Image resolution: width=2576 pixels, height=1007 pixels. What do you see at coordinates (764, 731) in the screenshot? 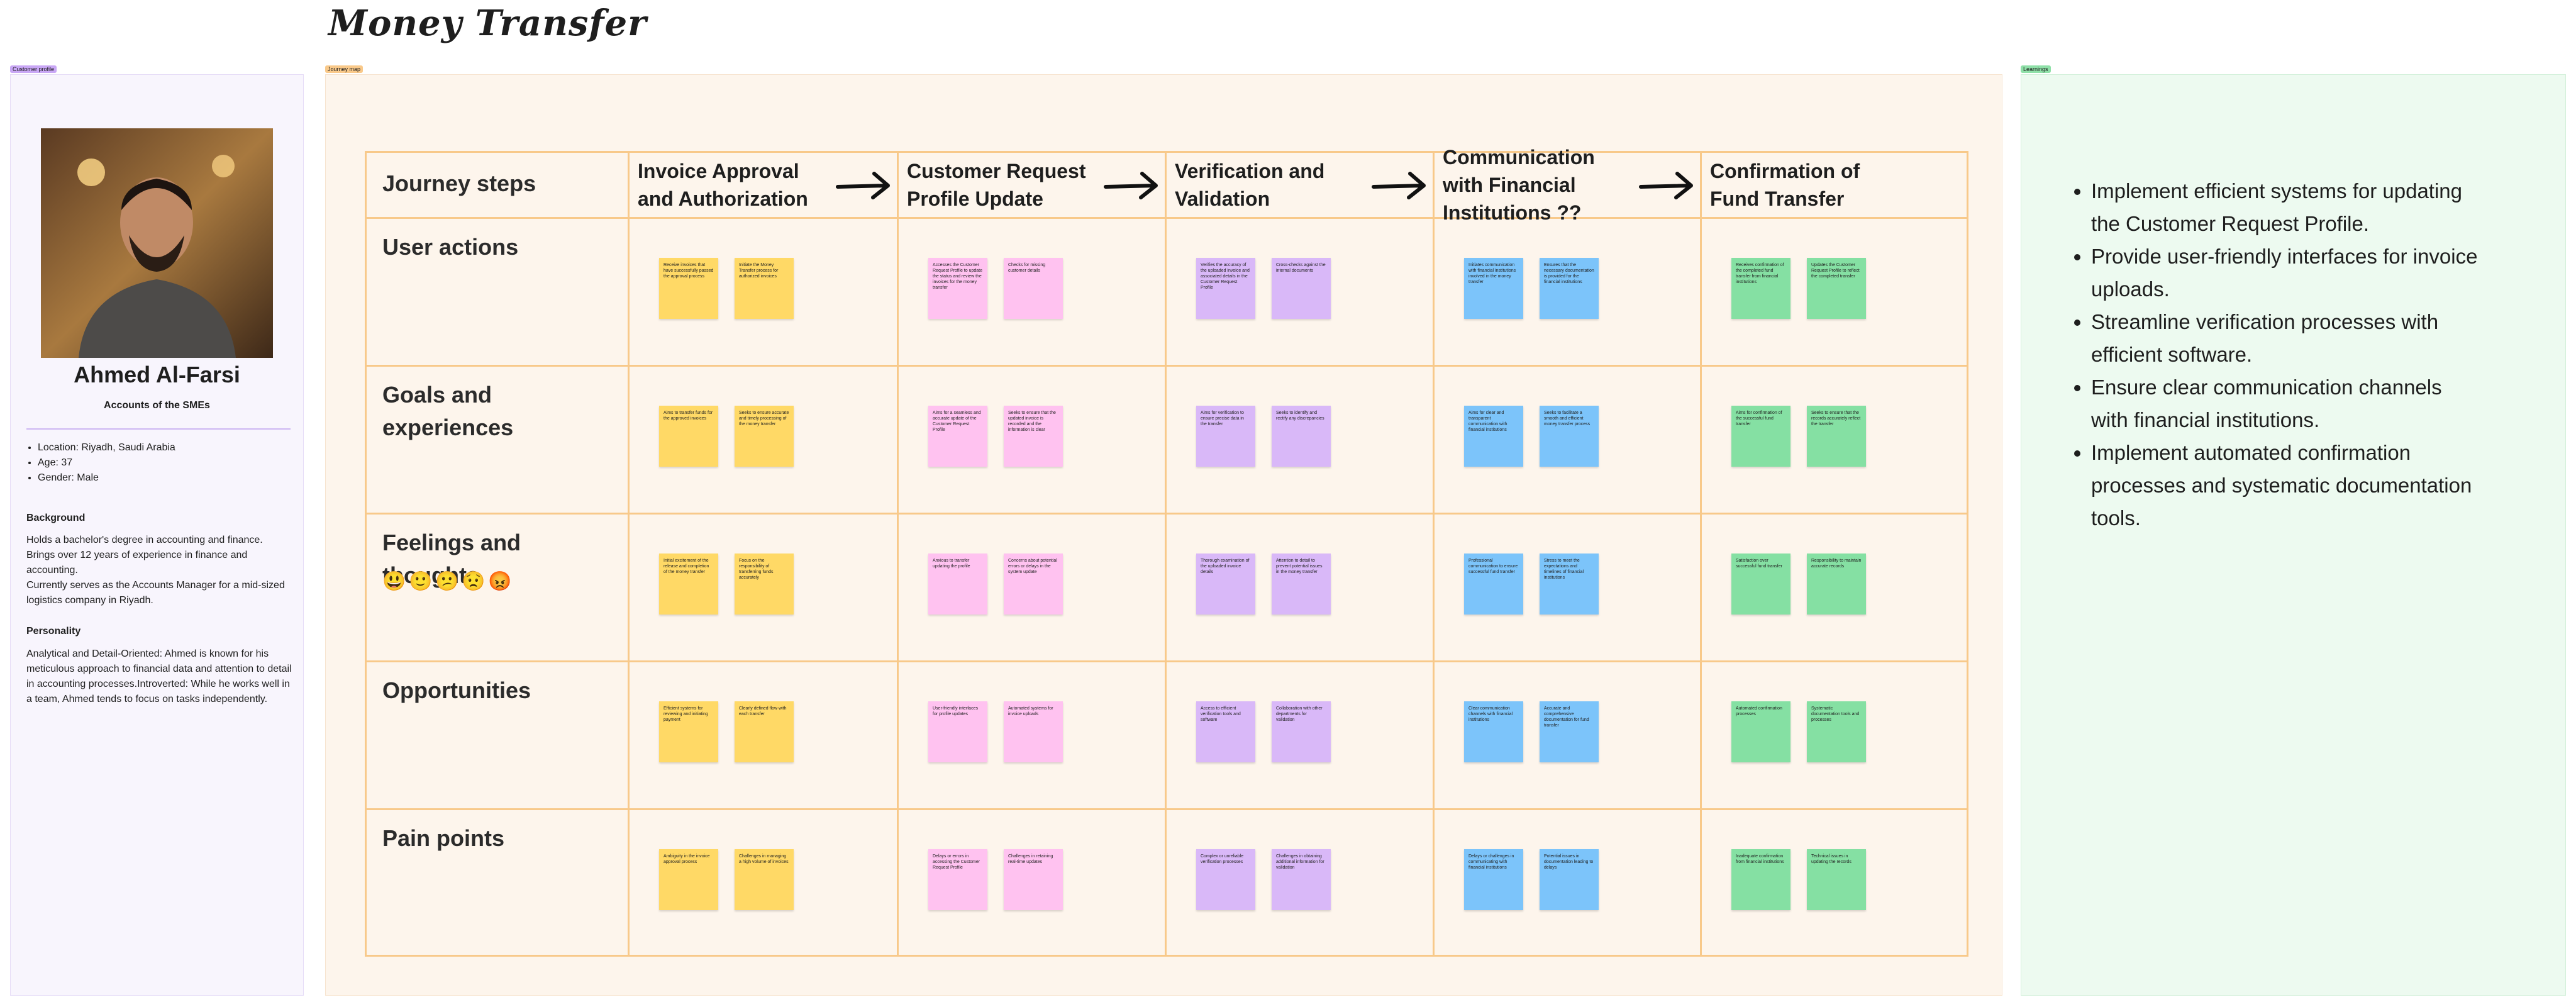
I see `sticky-note: Clearly defined flow with each transfer` at bounding box center [764, 731].